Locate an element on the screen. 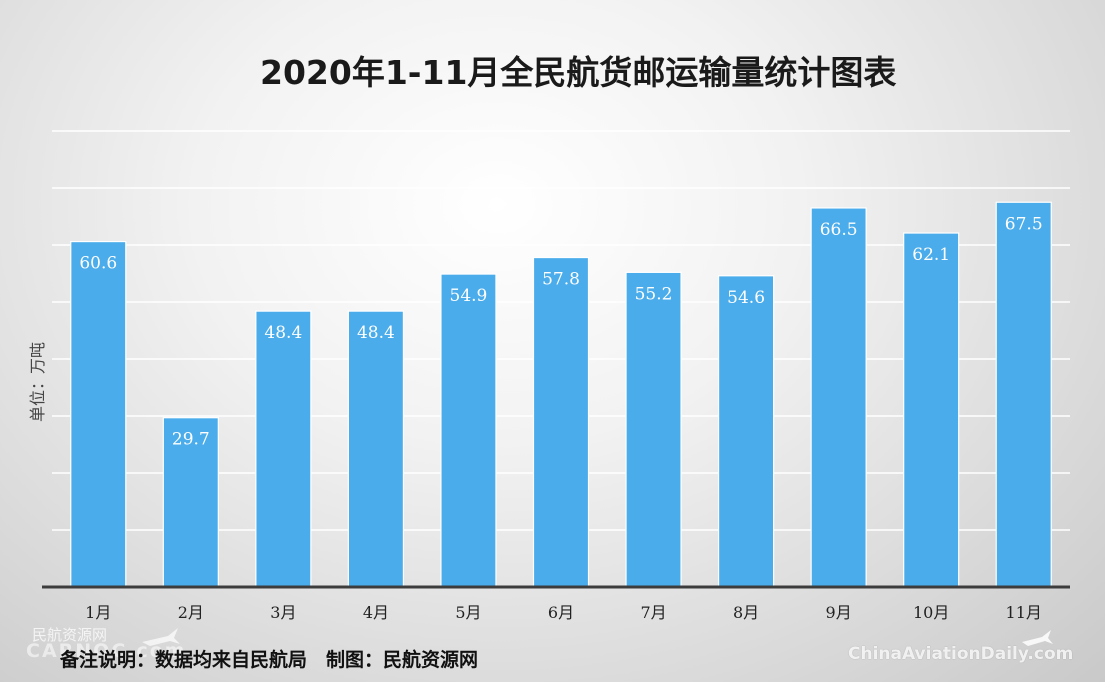 The height and width of the screenshot is (682, 1105). chart-title: 2020年1-11月全民航货邮运输量统计图表 is located at coordinates (578, 72).